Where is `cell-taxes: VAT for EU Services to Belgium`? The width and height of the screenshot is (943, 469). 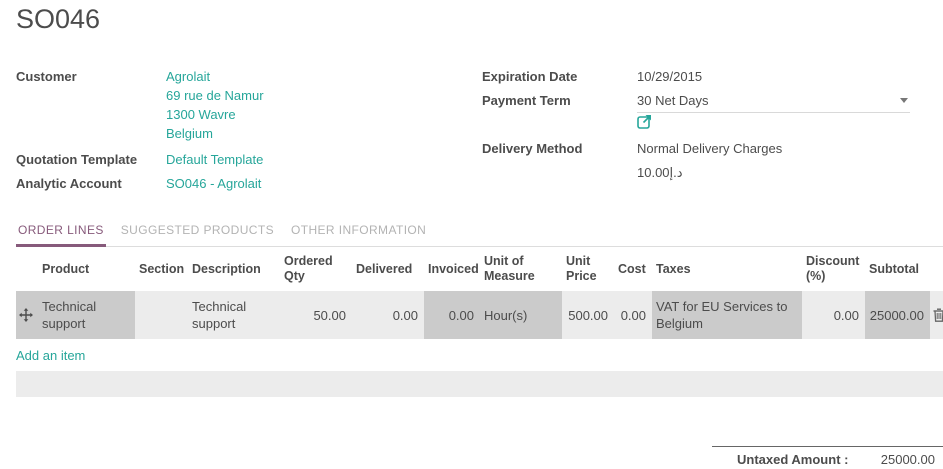
cell-taxes: VAT for EU Services to Belgium is located at coordinates (727, 315).